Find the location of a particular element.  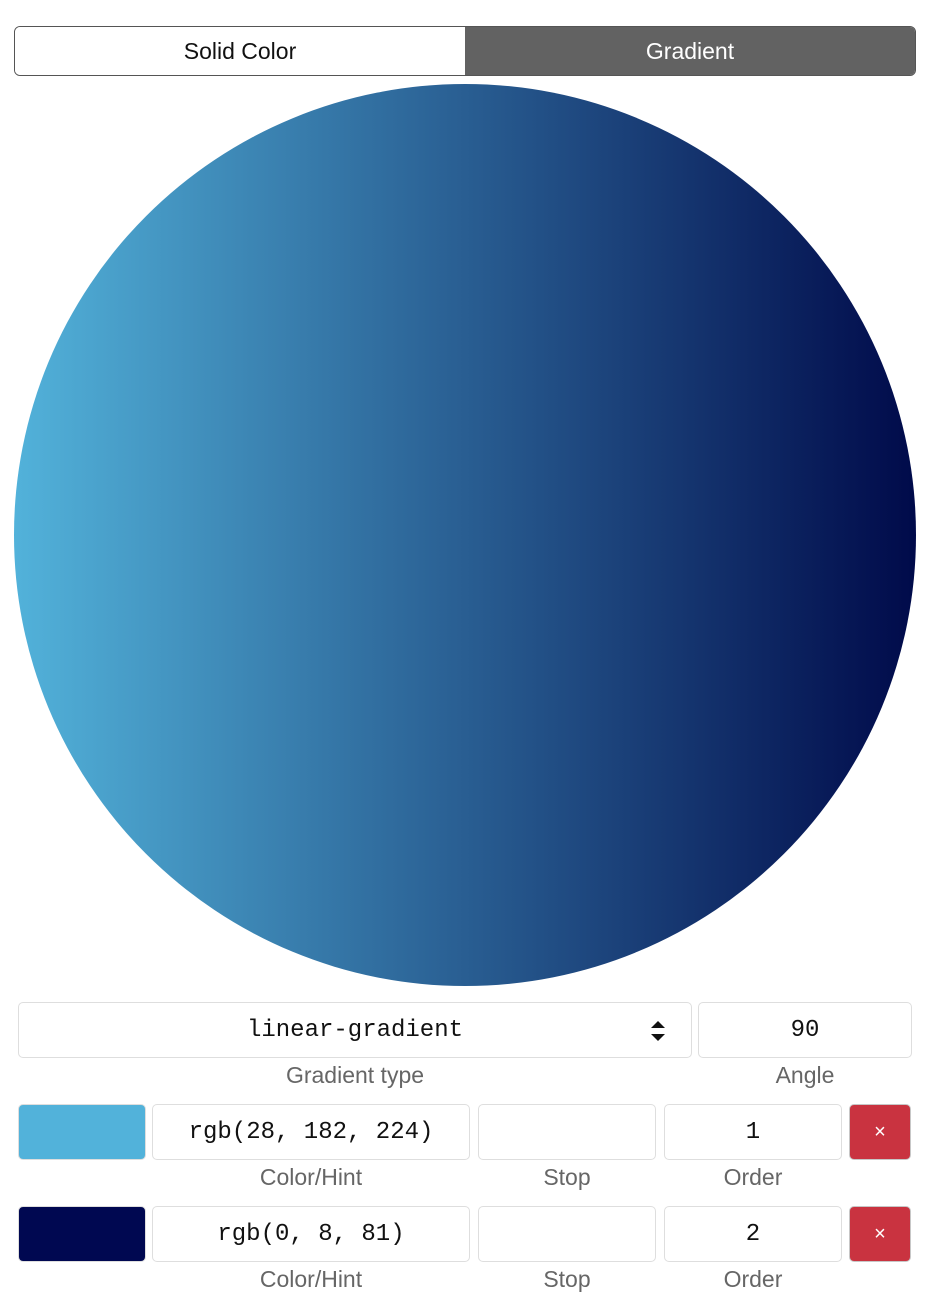

gradient-type-value: linear-gradient is located at coordinates (355, 1030).